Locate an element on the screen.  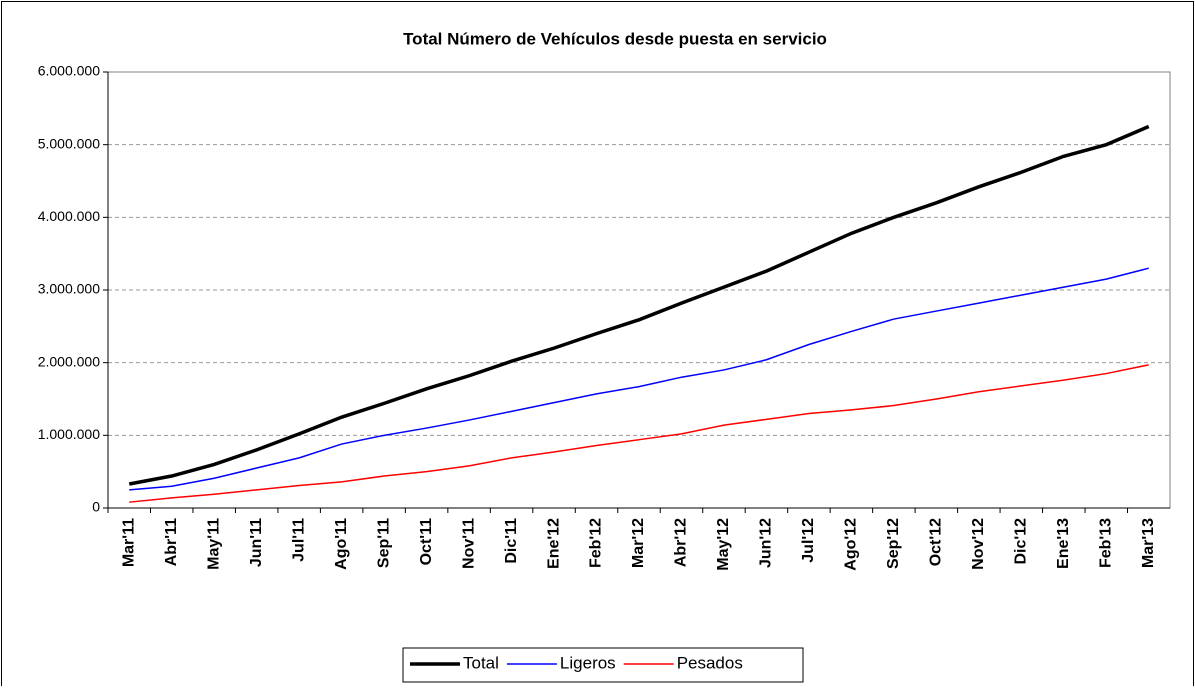
x-tick-label: Feb'12 is located at coordinates (596, 543).